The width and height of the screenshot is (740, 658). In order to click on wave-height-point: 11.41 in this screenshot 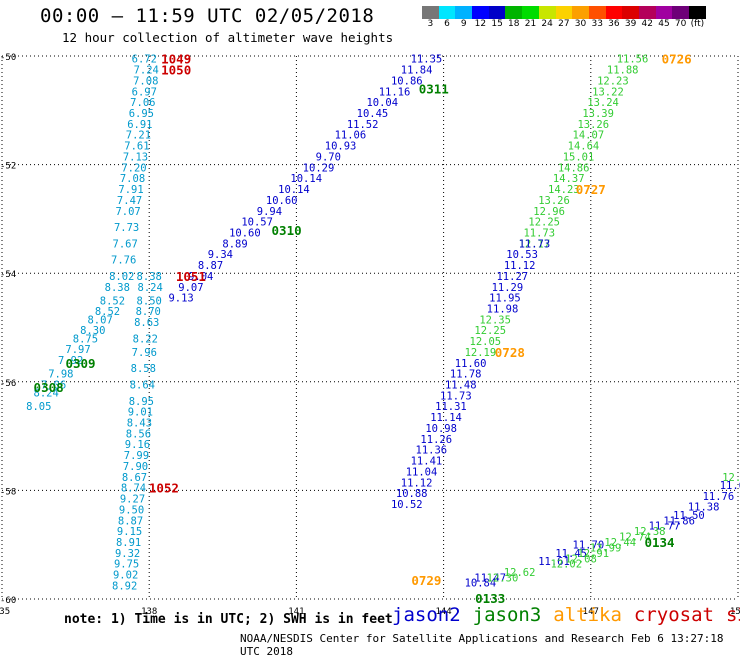, I will do `click(427, 462)`.